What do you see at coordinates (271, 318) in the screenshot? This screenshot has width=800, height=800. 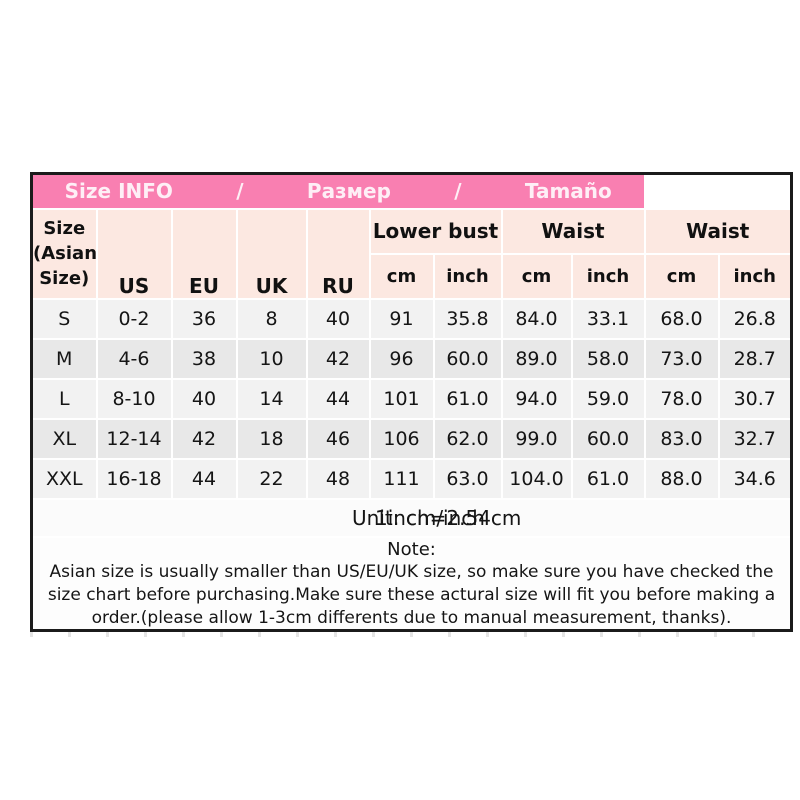 I see `data-cell: 8` at bounding box center [271, 318].